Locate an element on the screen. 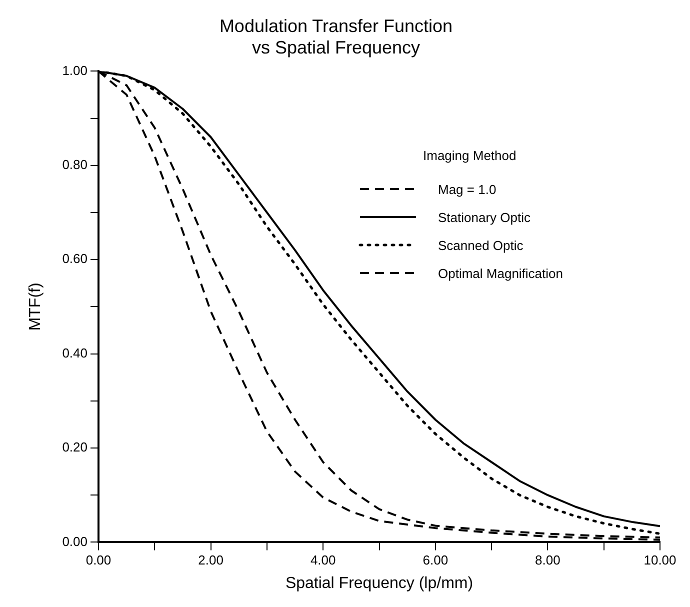  x-tick-label: 0.00 is located at coordinates (99, 560).